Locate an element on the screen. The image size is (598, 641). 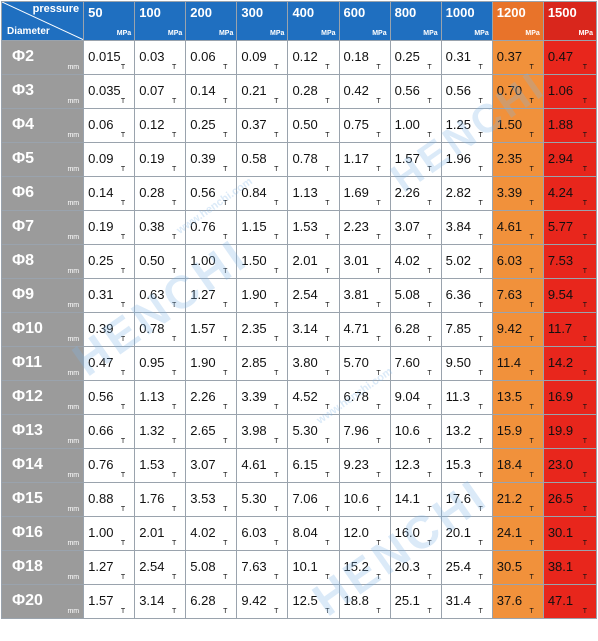
force-value: 0.70 is located at coordinates (509, 90).